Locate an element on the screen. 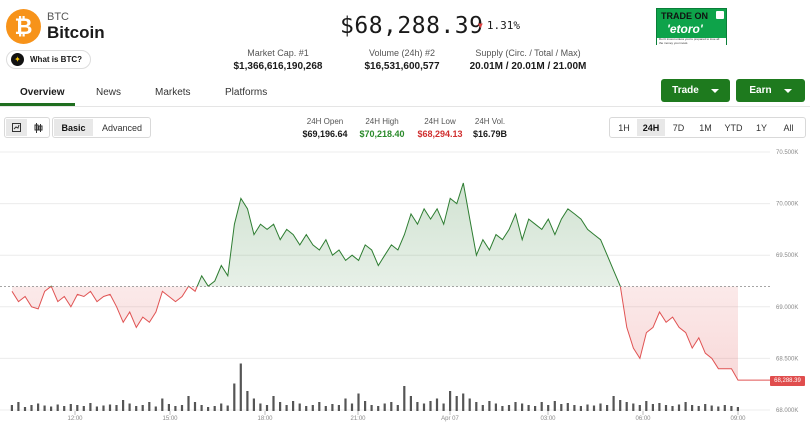 The width and height of the screenshot is (810, 422). x-tick-label: 18:00 is located at coordinates (265, 419).